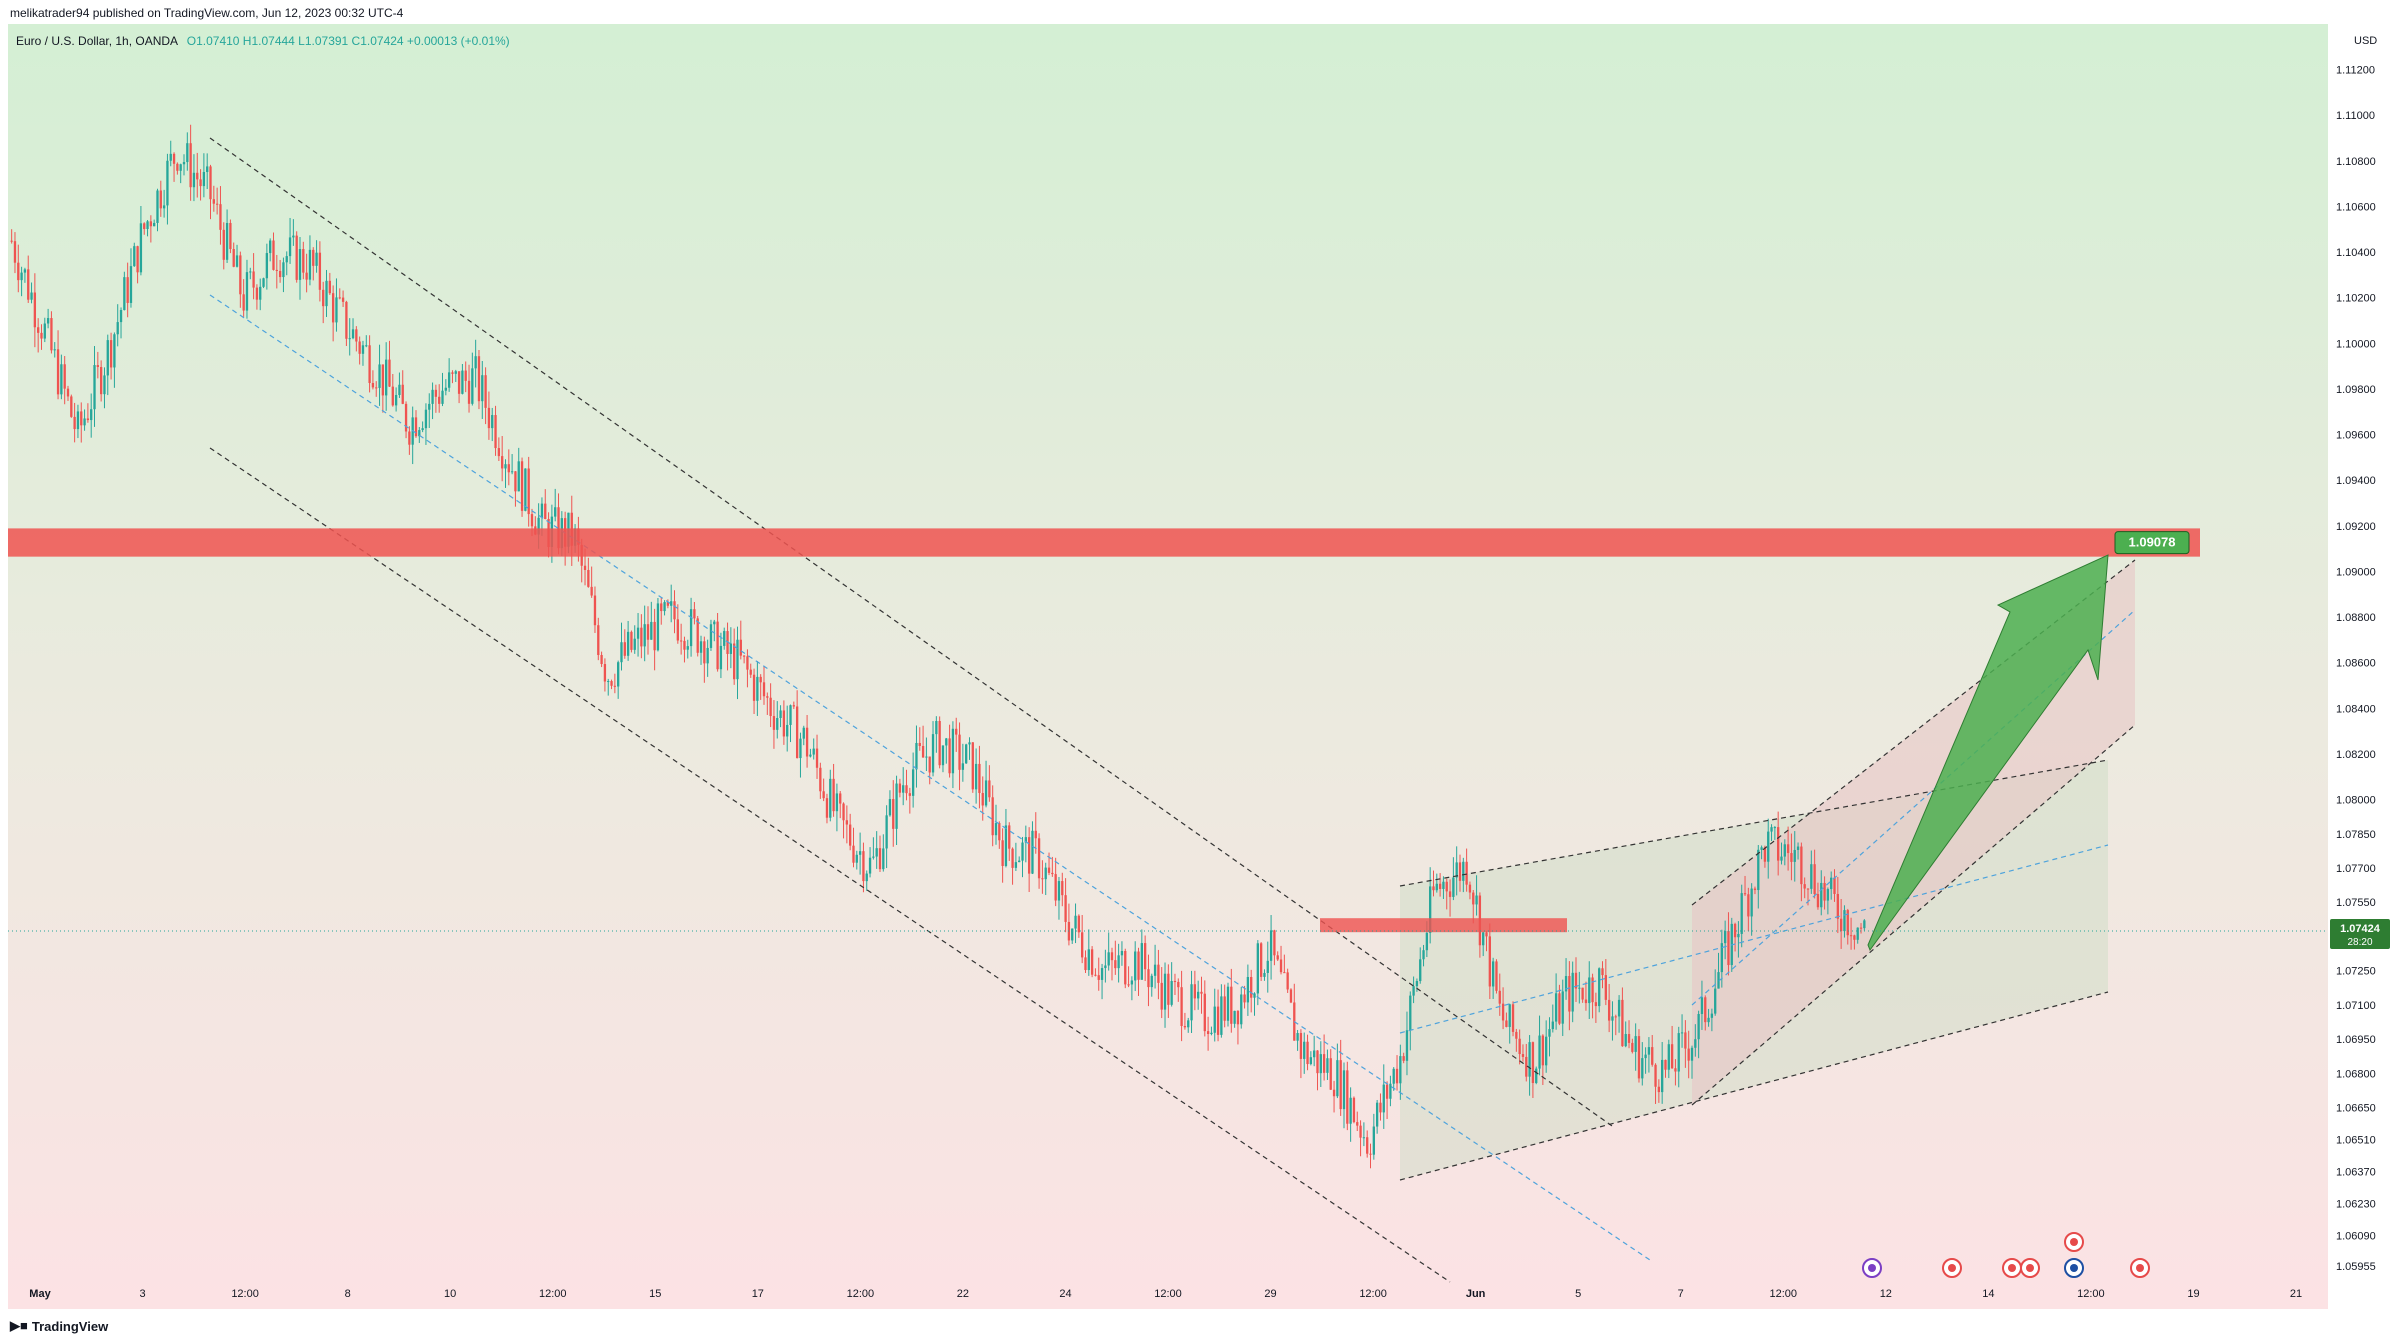 This screenshot has height=1343, width=2404. I want to click on time-tick: 15, so click(655, 1294).